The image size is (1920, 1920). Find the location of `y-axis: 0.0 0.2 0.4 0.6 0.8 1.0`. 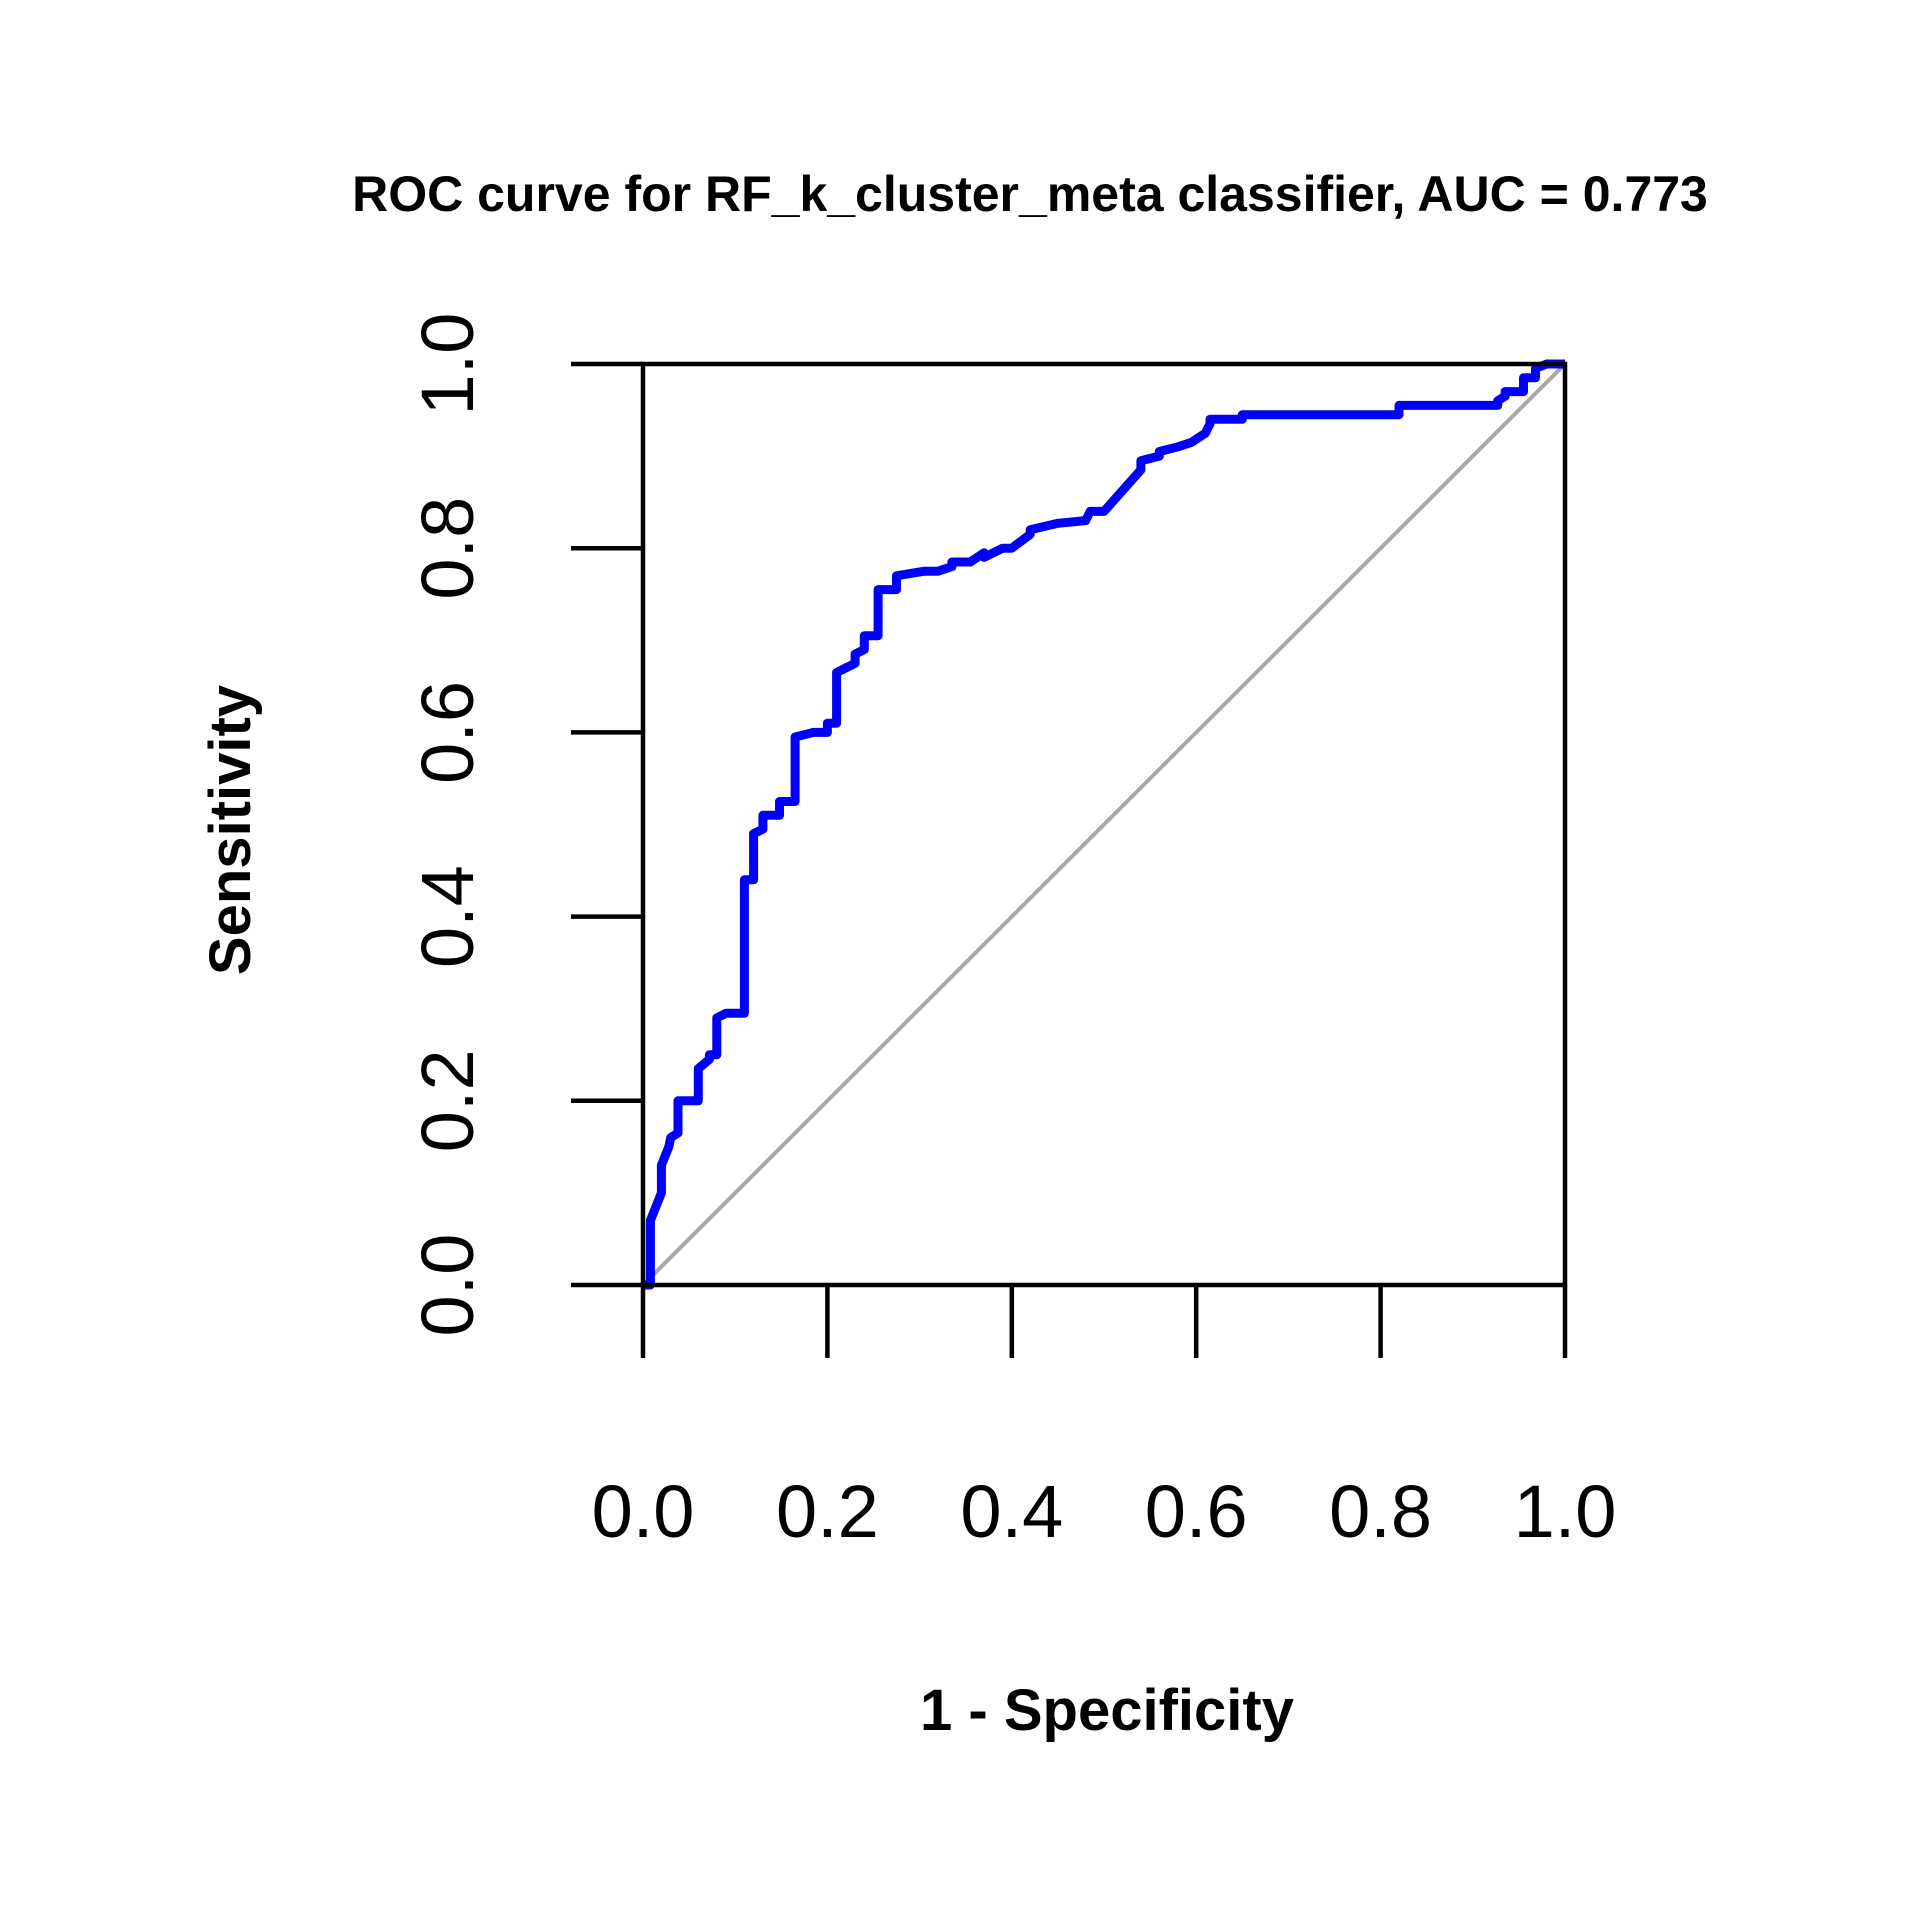

y-axis: 0.0 0.2 0.4 0.6 0.8 1.0 is located at coordinates (524, 825).